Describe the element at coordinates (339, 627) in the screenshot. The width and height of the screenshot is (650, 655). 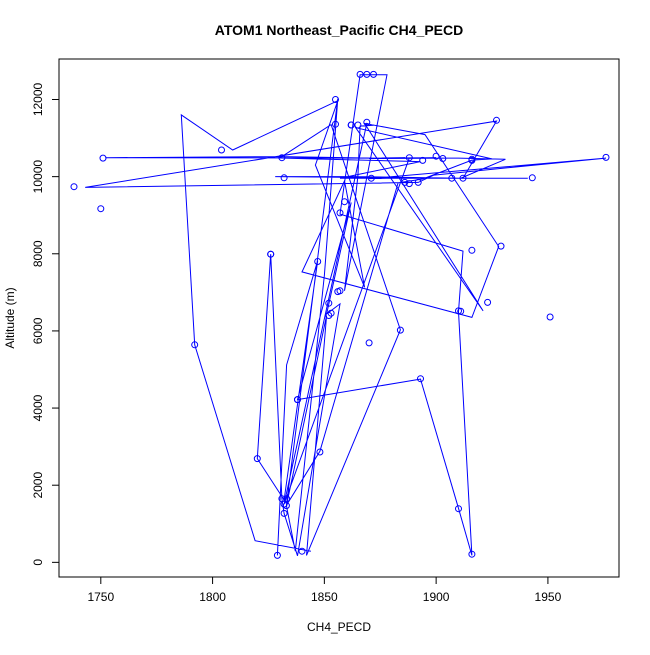
I see `x-axis-label: CH4_PECD` at that location.